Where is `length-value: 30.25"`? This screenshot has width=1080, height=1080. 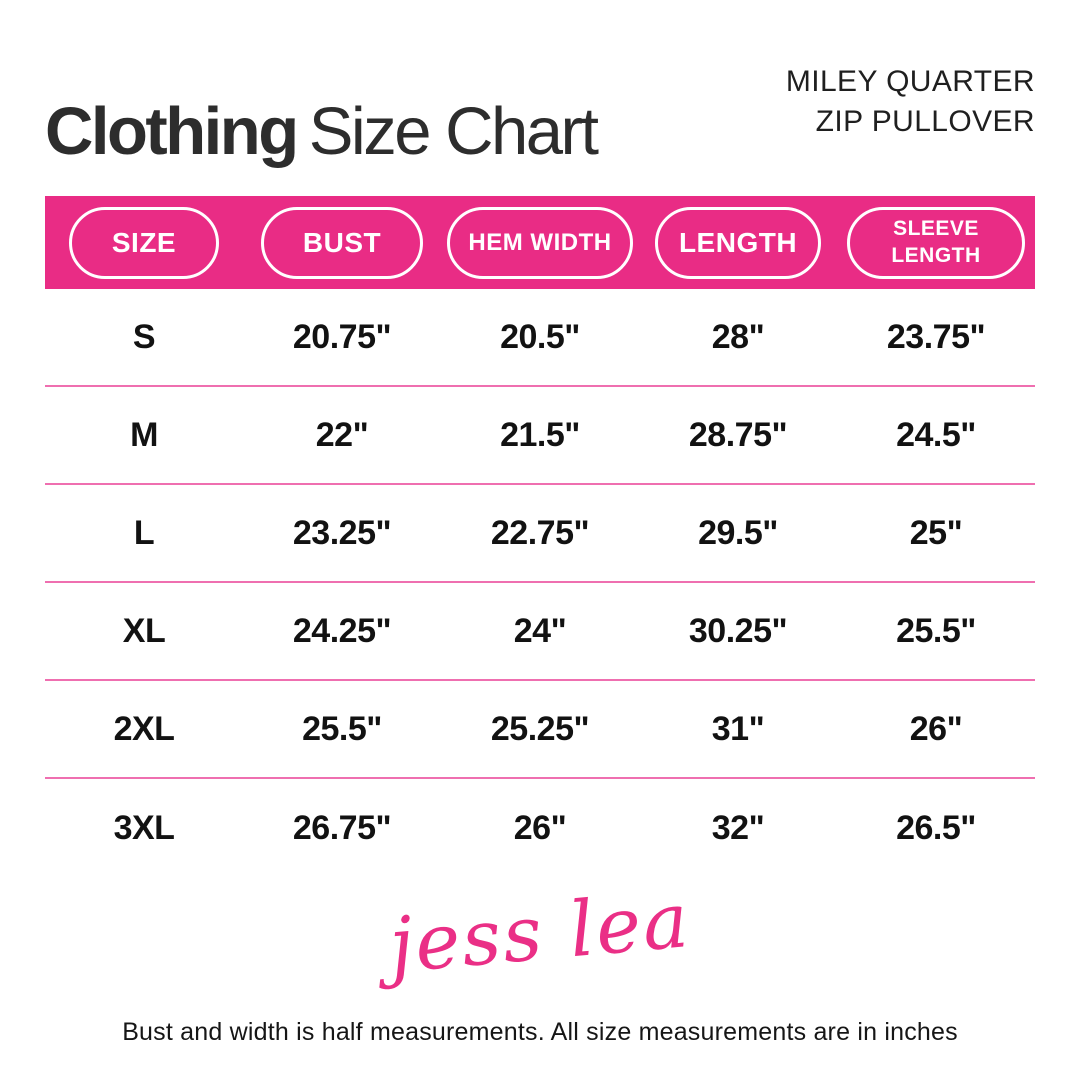 length-value: 30.25" is located at coordinates (738, 630).